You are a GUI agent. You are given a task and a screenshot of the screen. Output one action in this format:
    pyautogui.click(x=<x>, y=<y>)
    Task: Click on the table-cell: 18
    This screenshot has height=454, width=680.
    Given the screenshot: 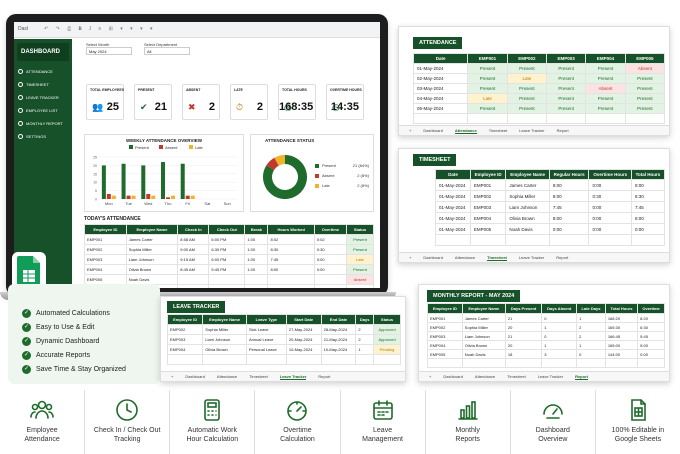 What is the action you would take?
    pyautogui.click(x=523, y=354)
    